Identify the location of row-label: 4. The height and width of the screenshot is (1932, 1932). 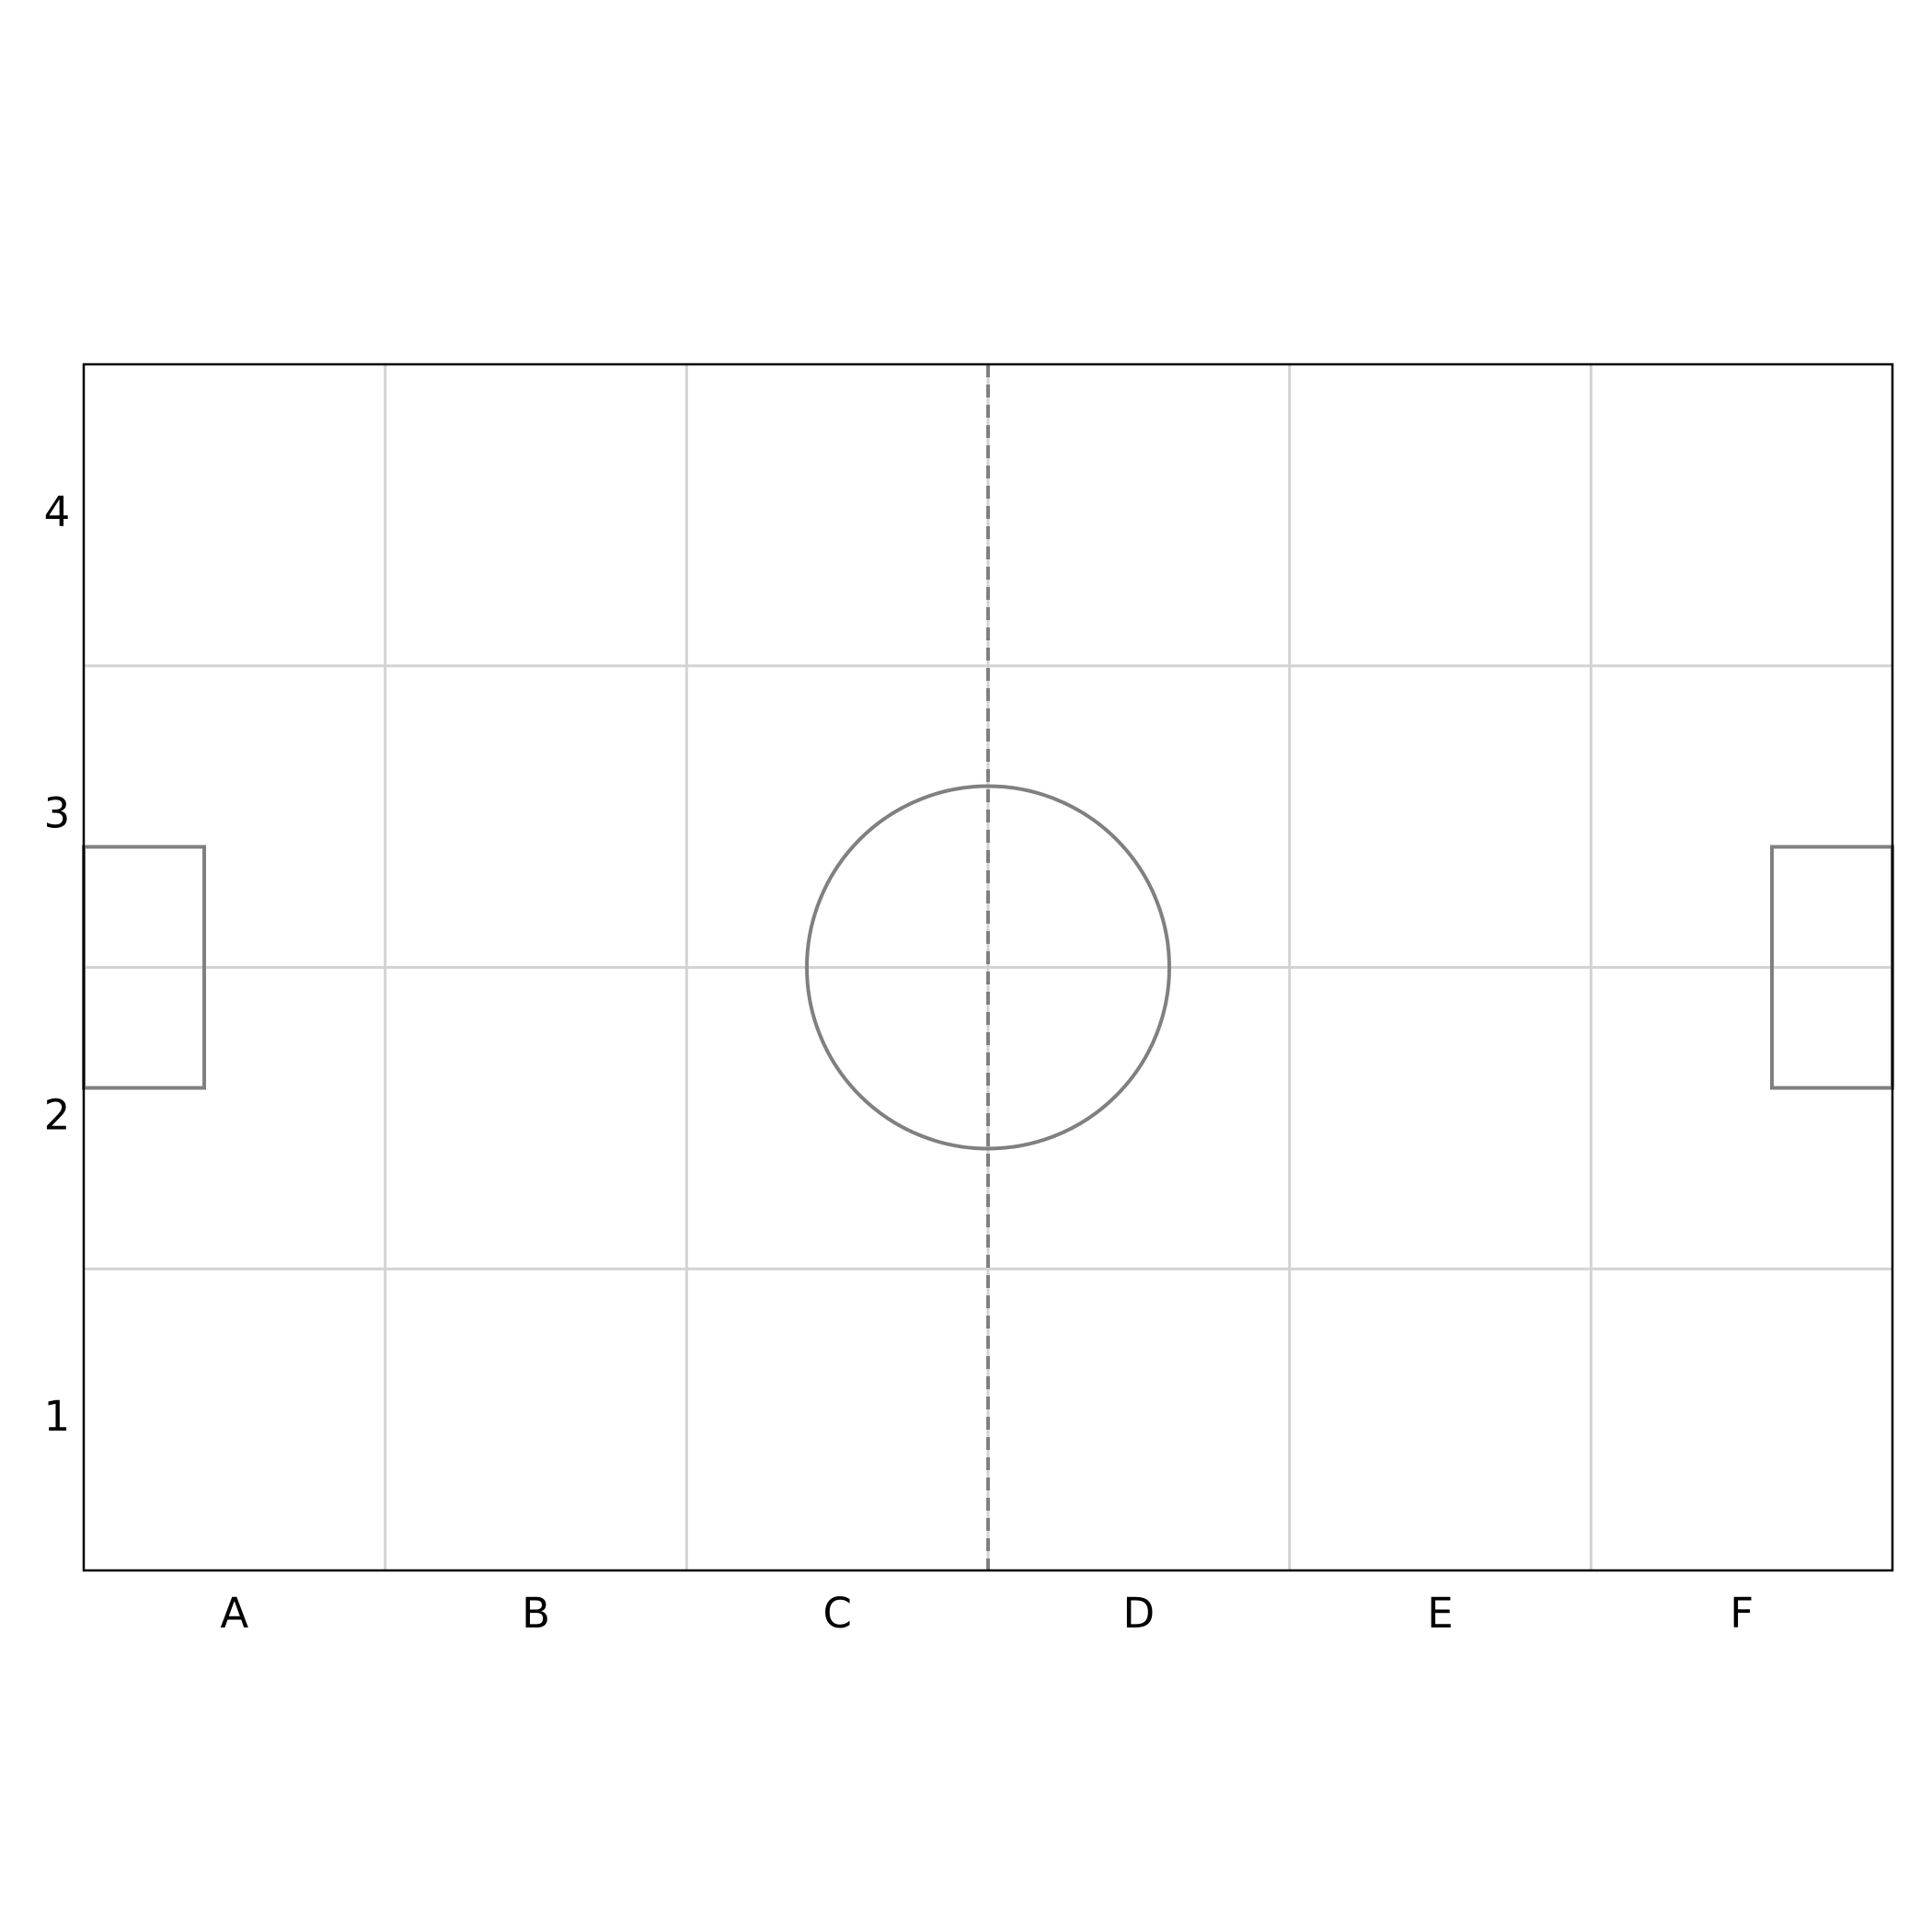
(57, 512).